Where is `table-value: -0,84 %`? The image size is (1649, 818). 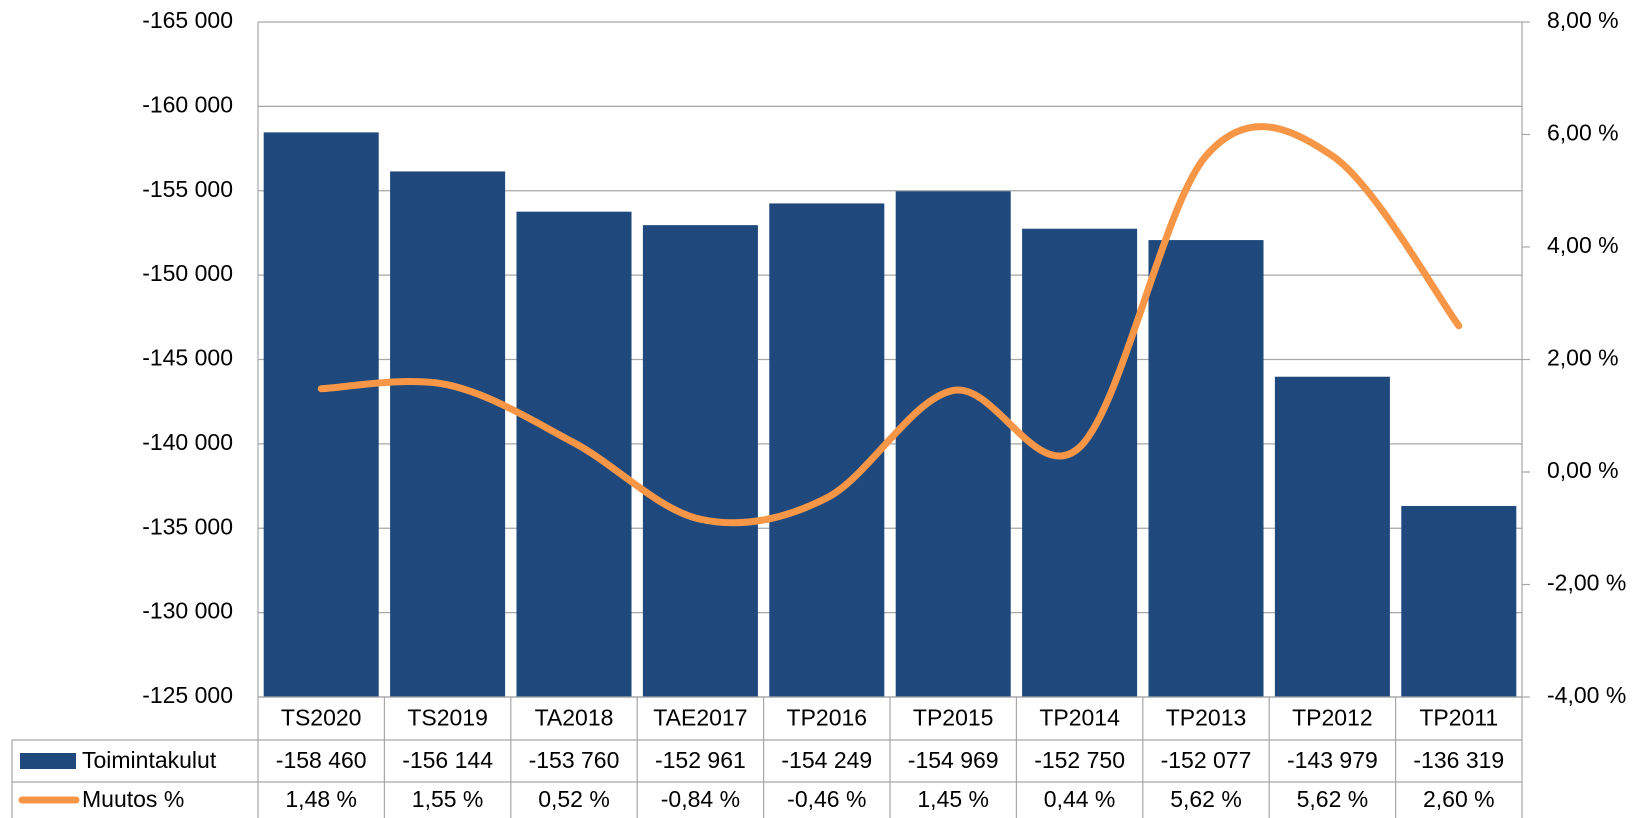 table-value: -0,84 % is located at coordinates (700, 799).